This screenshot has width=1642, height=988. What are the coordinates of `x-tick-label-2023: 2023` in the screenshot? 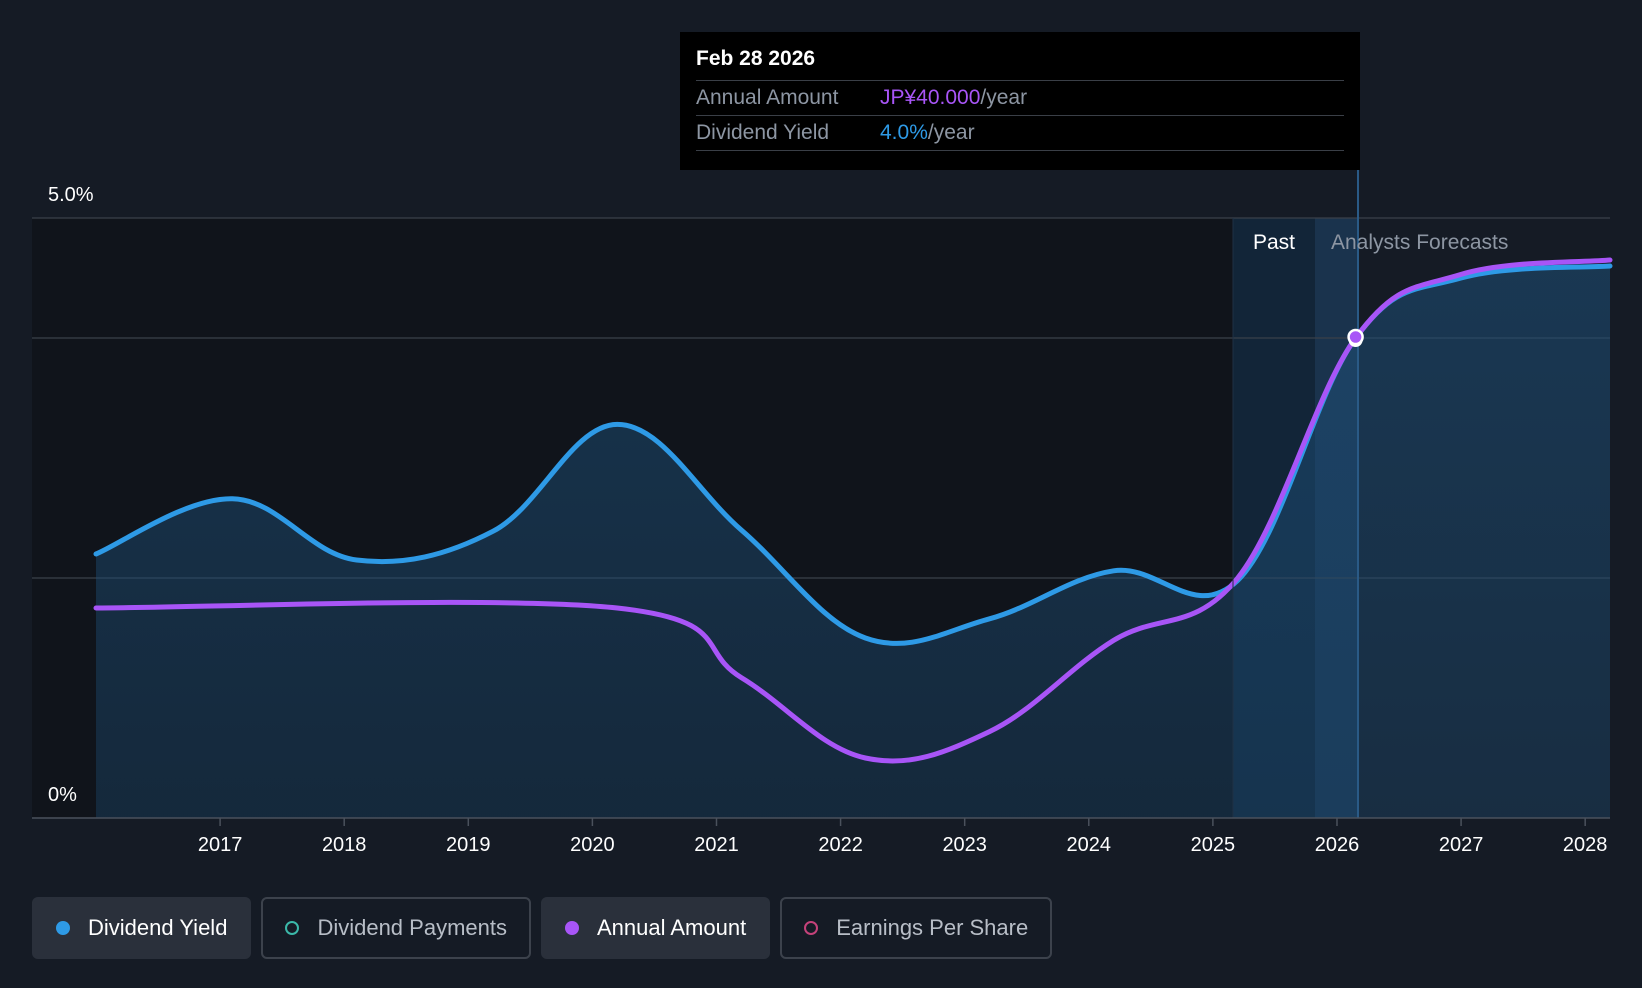 It's located at (964, 845).